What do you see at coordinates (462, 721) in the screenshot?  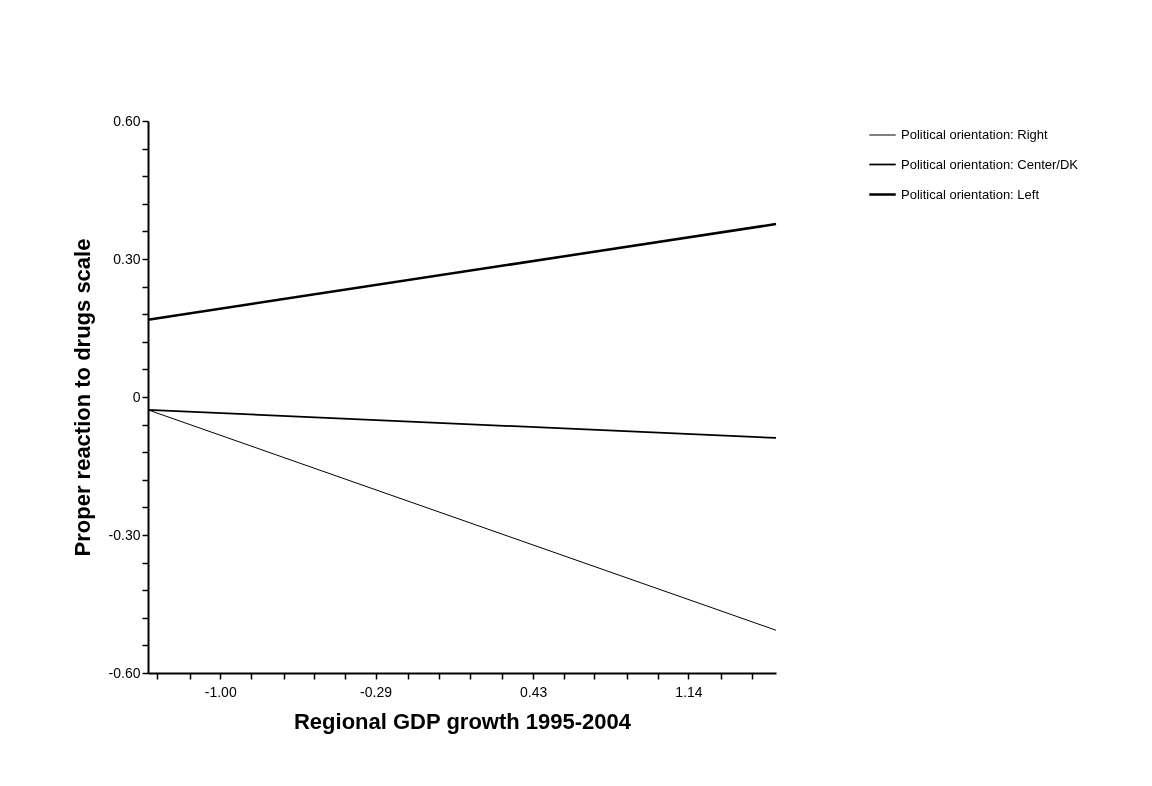 I see `x-axis-title: Regional GDP growth 1995-2004` at bounding box center [462, 721].